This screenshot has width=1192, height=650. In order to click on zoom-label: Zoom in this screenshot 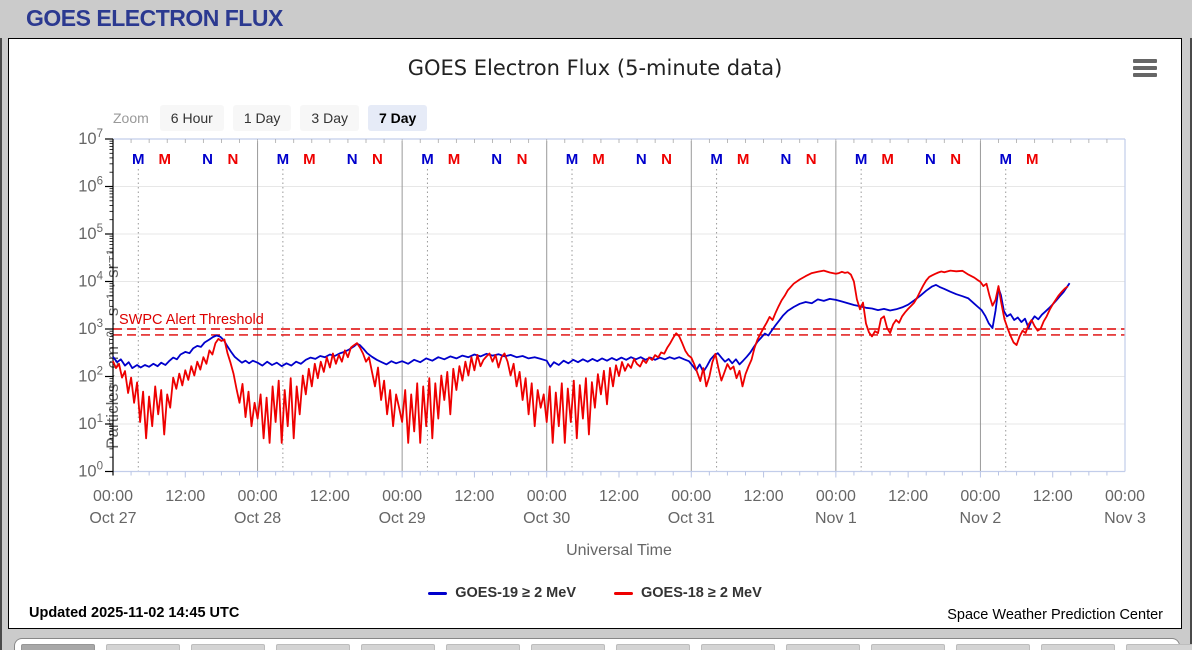, I will do `click(131, 118)`.